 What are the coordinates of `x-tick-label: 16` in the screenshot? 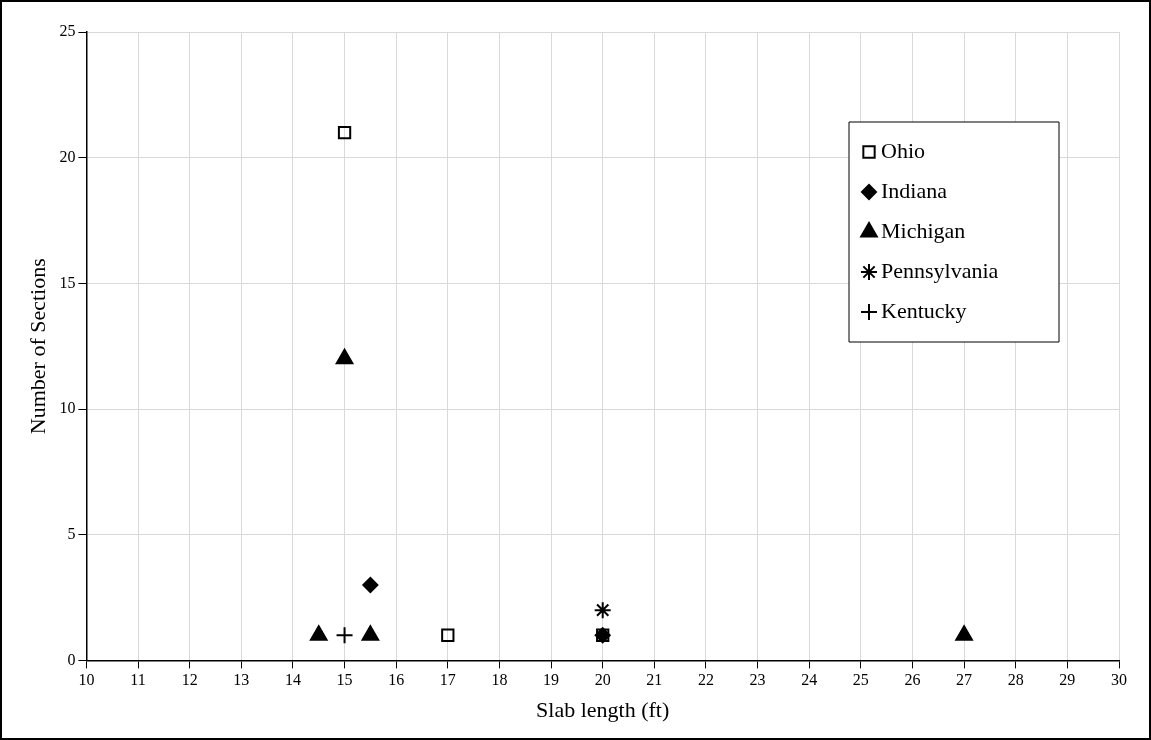 It's located at (396, 680).